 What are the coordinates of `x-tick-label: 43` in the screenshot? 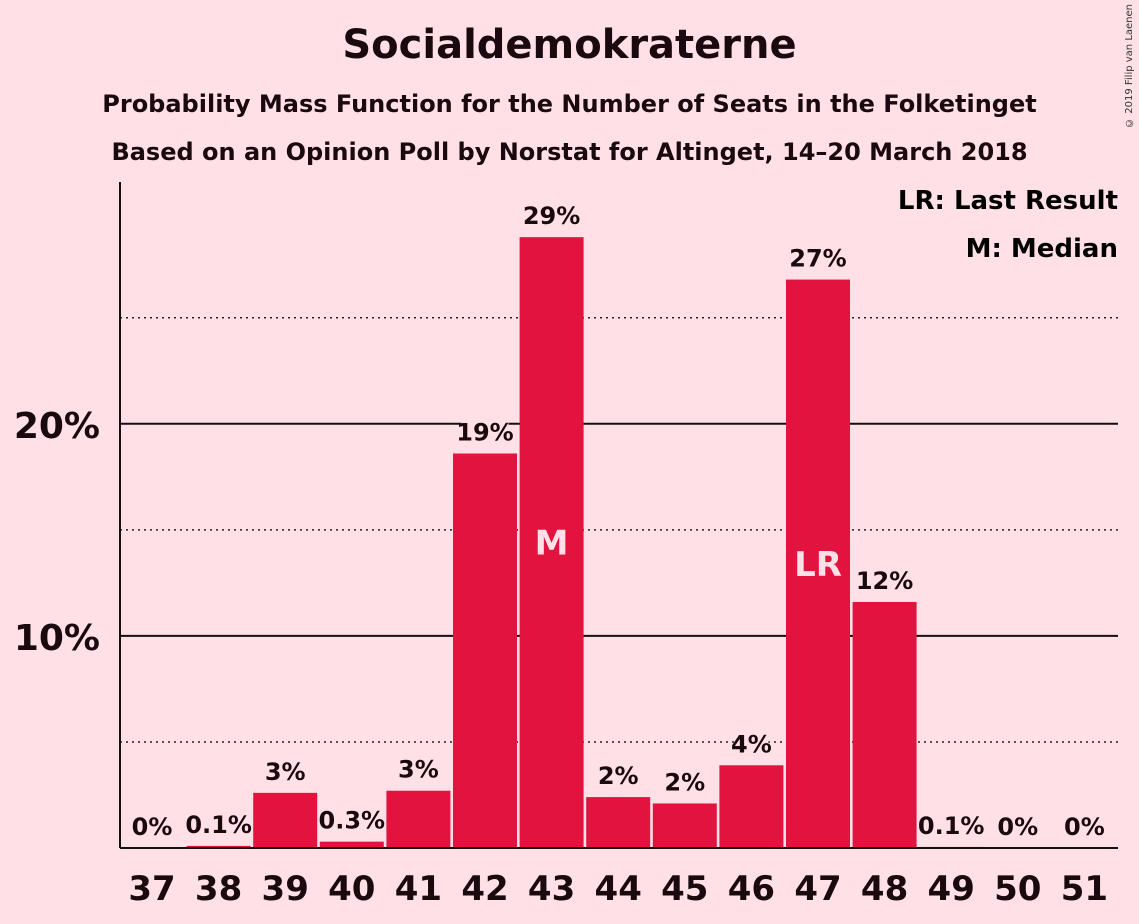 It's located at (551, 889).